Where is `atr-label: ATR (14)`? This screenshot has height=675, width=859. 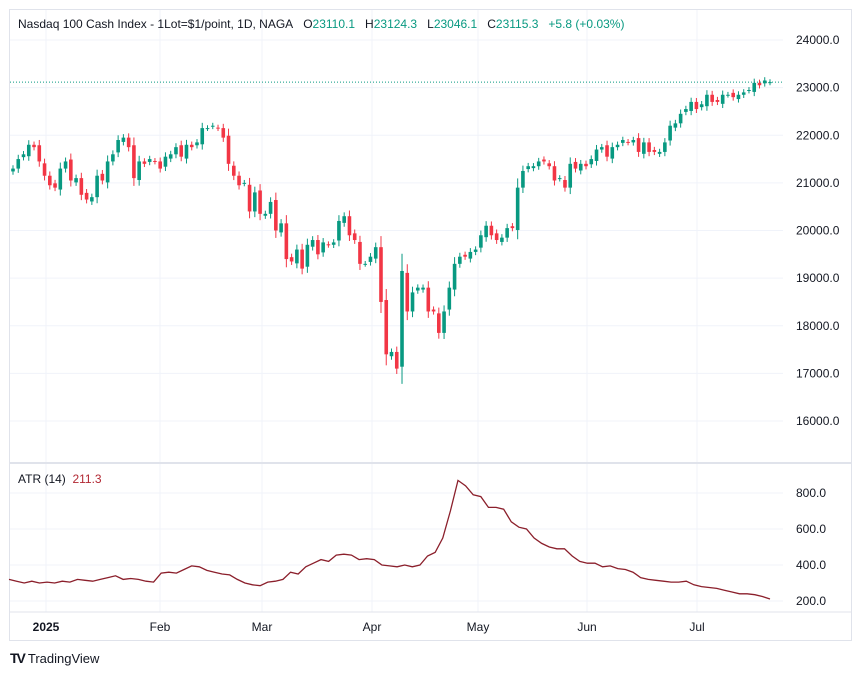 atr-label: ATR (14) is located at coordinates (42, 479).